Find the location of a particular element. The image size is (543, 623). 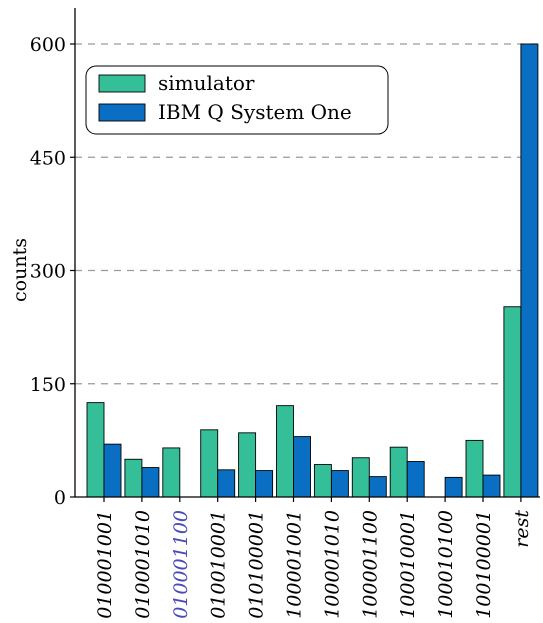

x-tick-label: 100100001 is located at coordinates (484, 564).